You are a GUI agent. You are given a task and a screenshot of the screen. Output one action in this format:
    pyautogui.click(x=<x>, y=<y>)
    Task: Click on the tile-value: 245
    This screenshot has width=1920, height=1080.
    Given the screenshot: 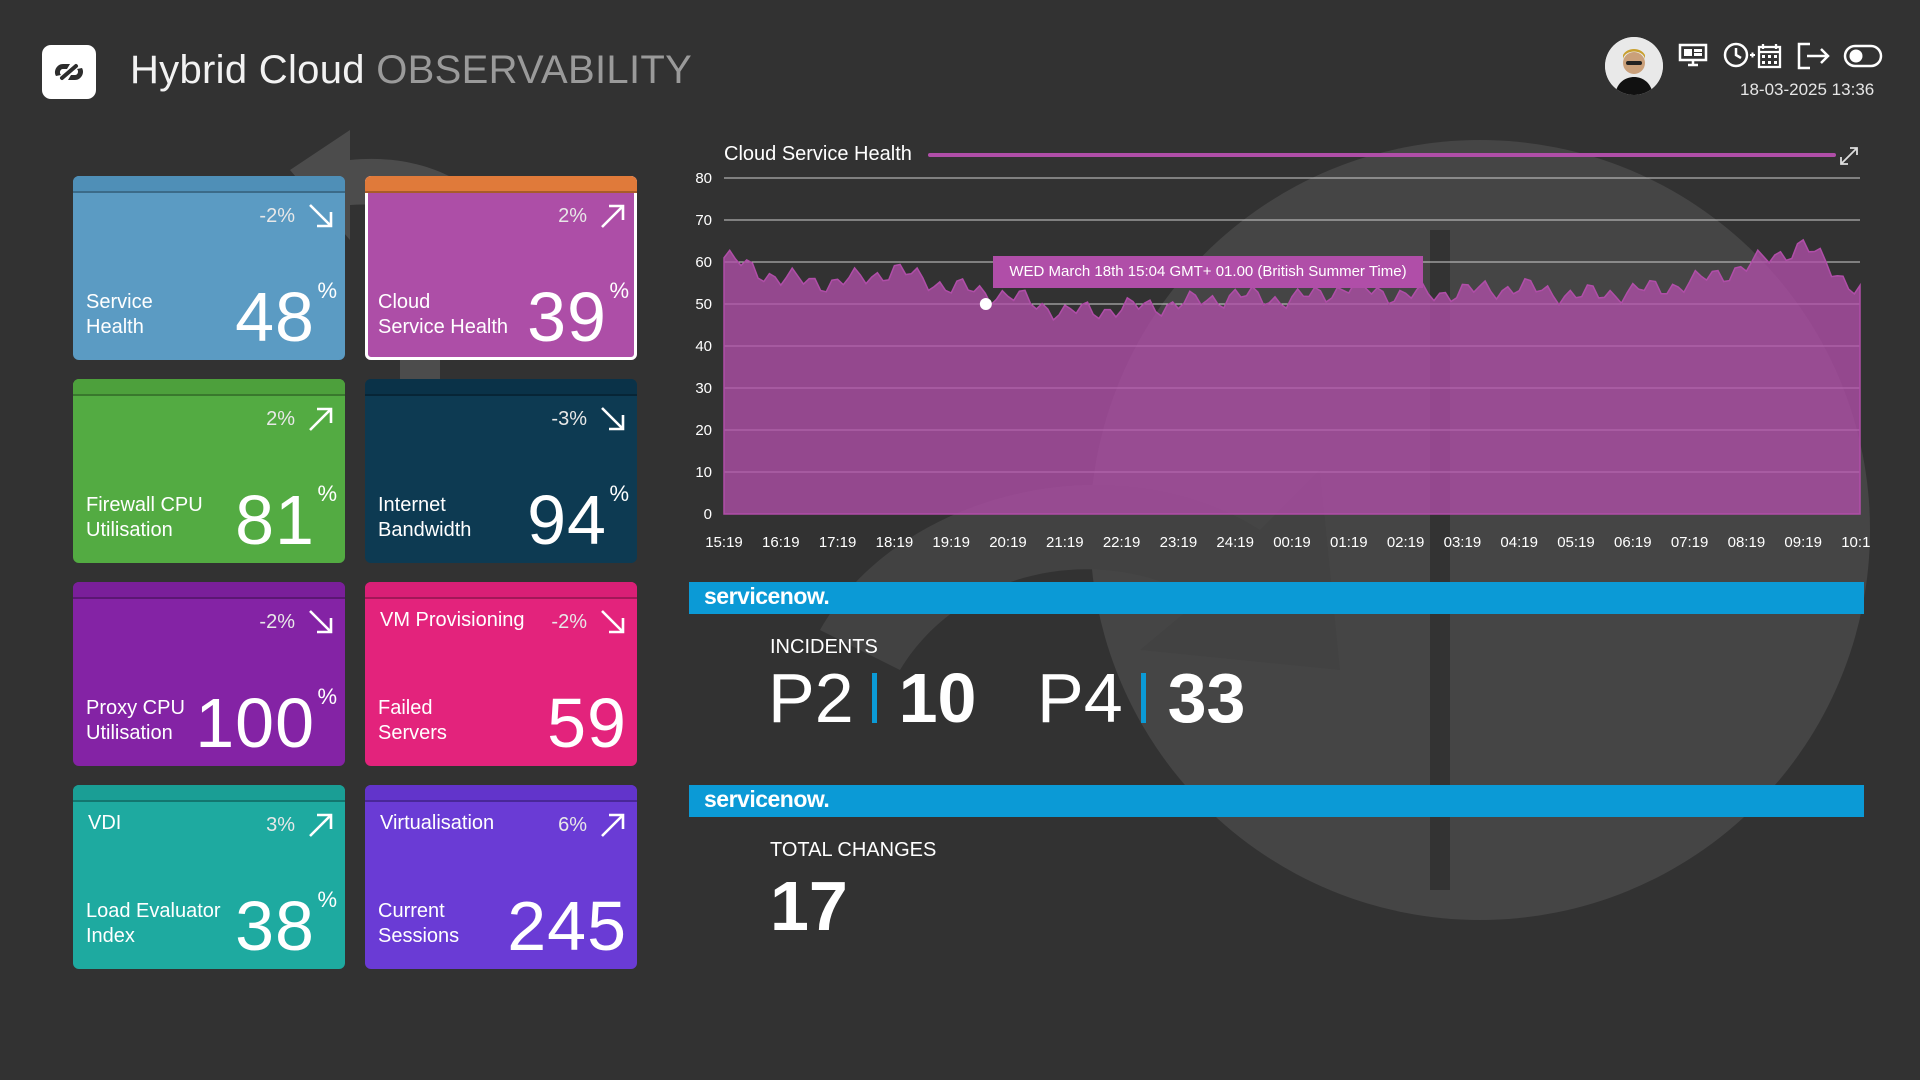 What is the action you would take?
    pyautogui.click(x=567, y=926)
    